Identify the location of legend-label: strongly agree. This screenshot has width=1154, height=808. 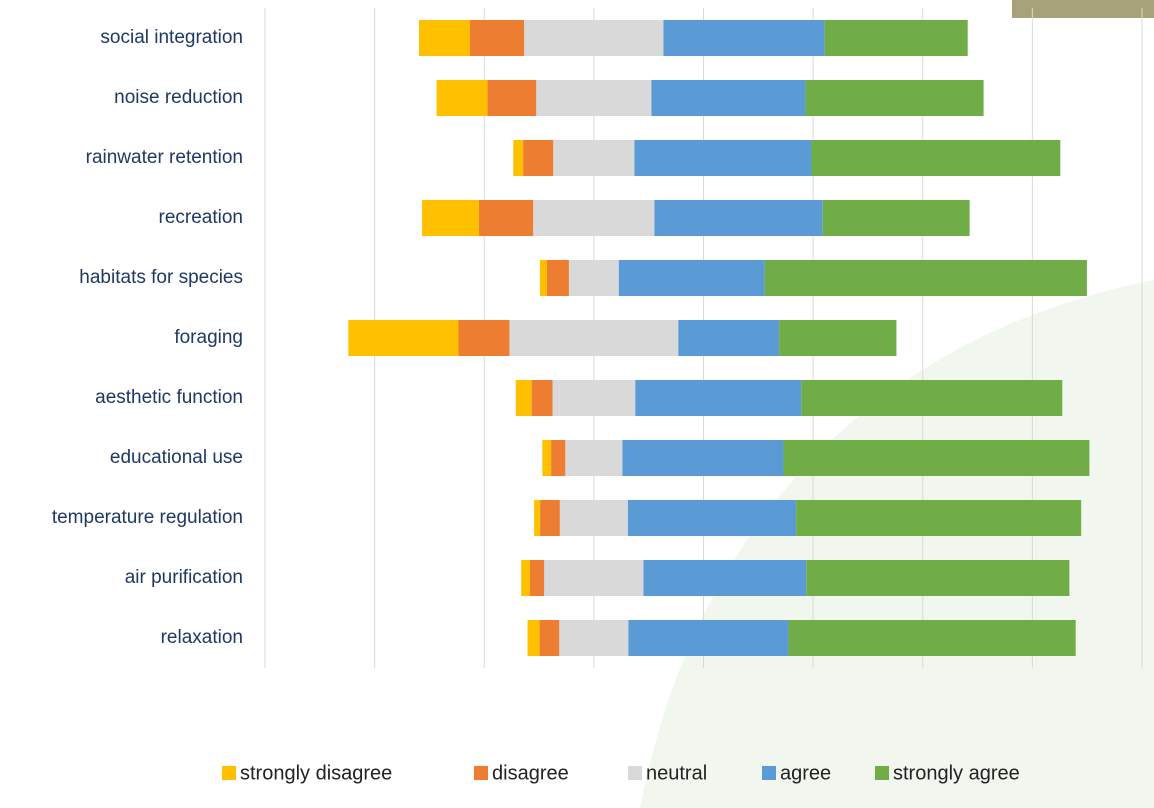
(956, 773).